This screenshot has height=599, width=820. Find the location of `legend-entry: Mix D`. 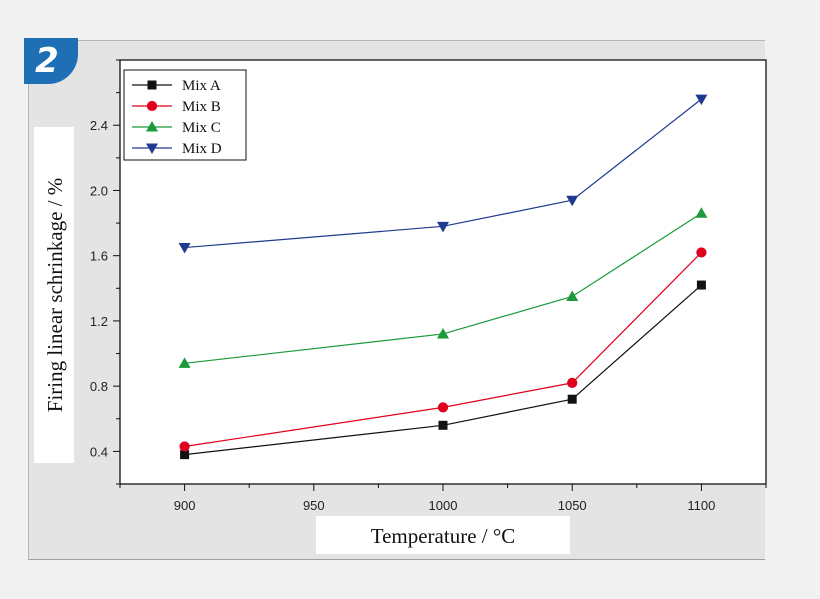

legend-entry: Mix D is located at coordinates (177, 149).